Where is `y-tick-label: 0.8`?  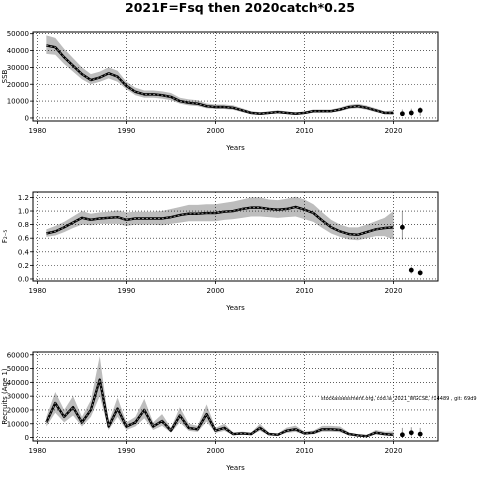
y-tick-label: 0.8 is located at coordinates (23, 225).